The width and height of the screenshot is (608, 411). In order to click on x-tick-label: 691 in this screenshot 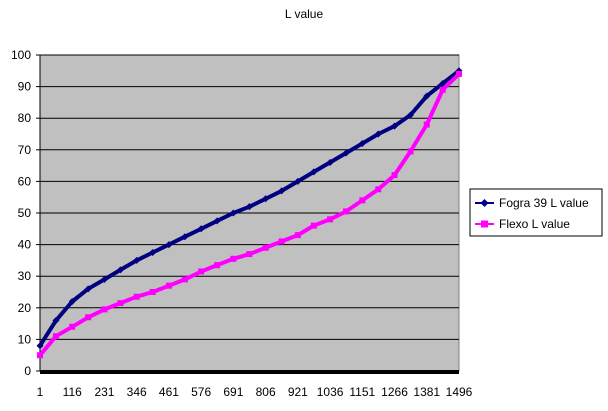, I will do `click(233, 392)`.